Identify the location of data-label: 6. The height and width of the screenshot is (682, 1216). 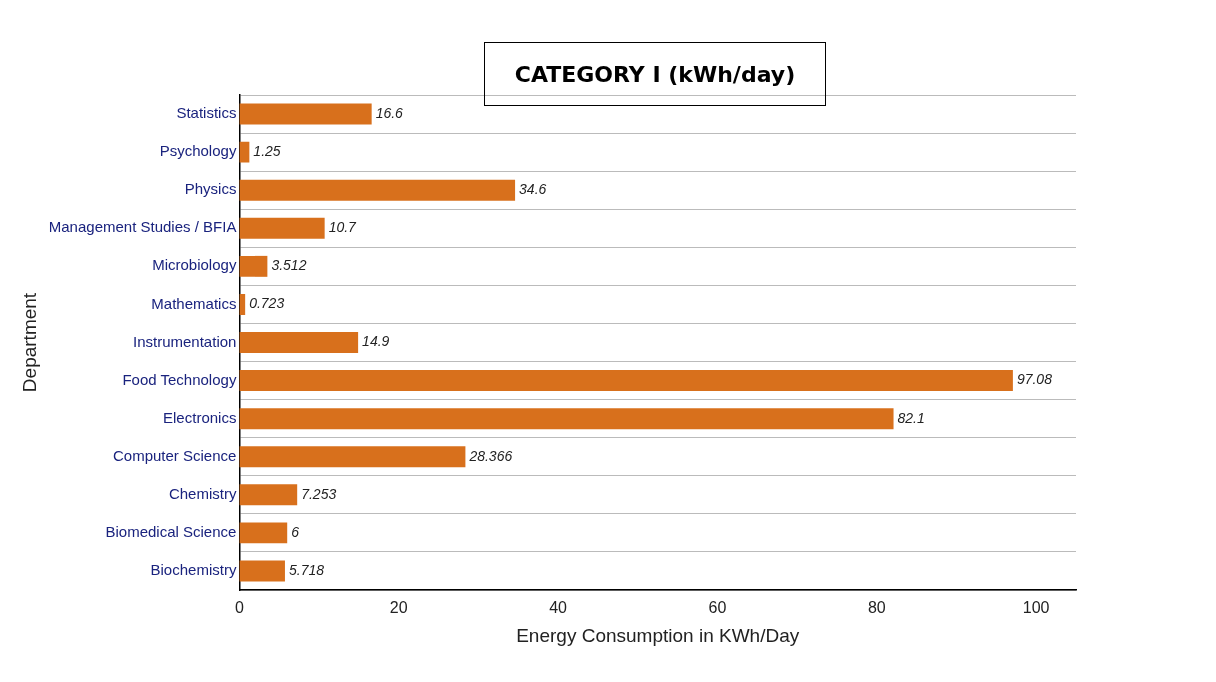
(295, 531).